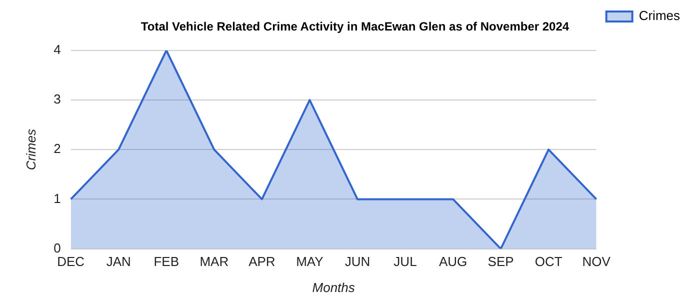  I want to click on x-axis-title: Months, so click(334, 287).